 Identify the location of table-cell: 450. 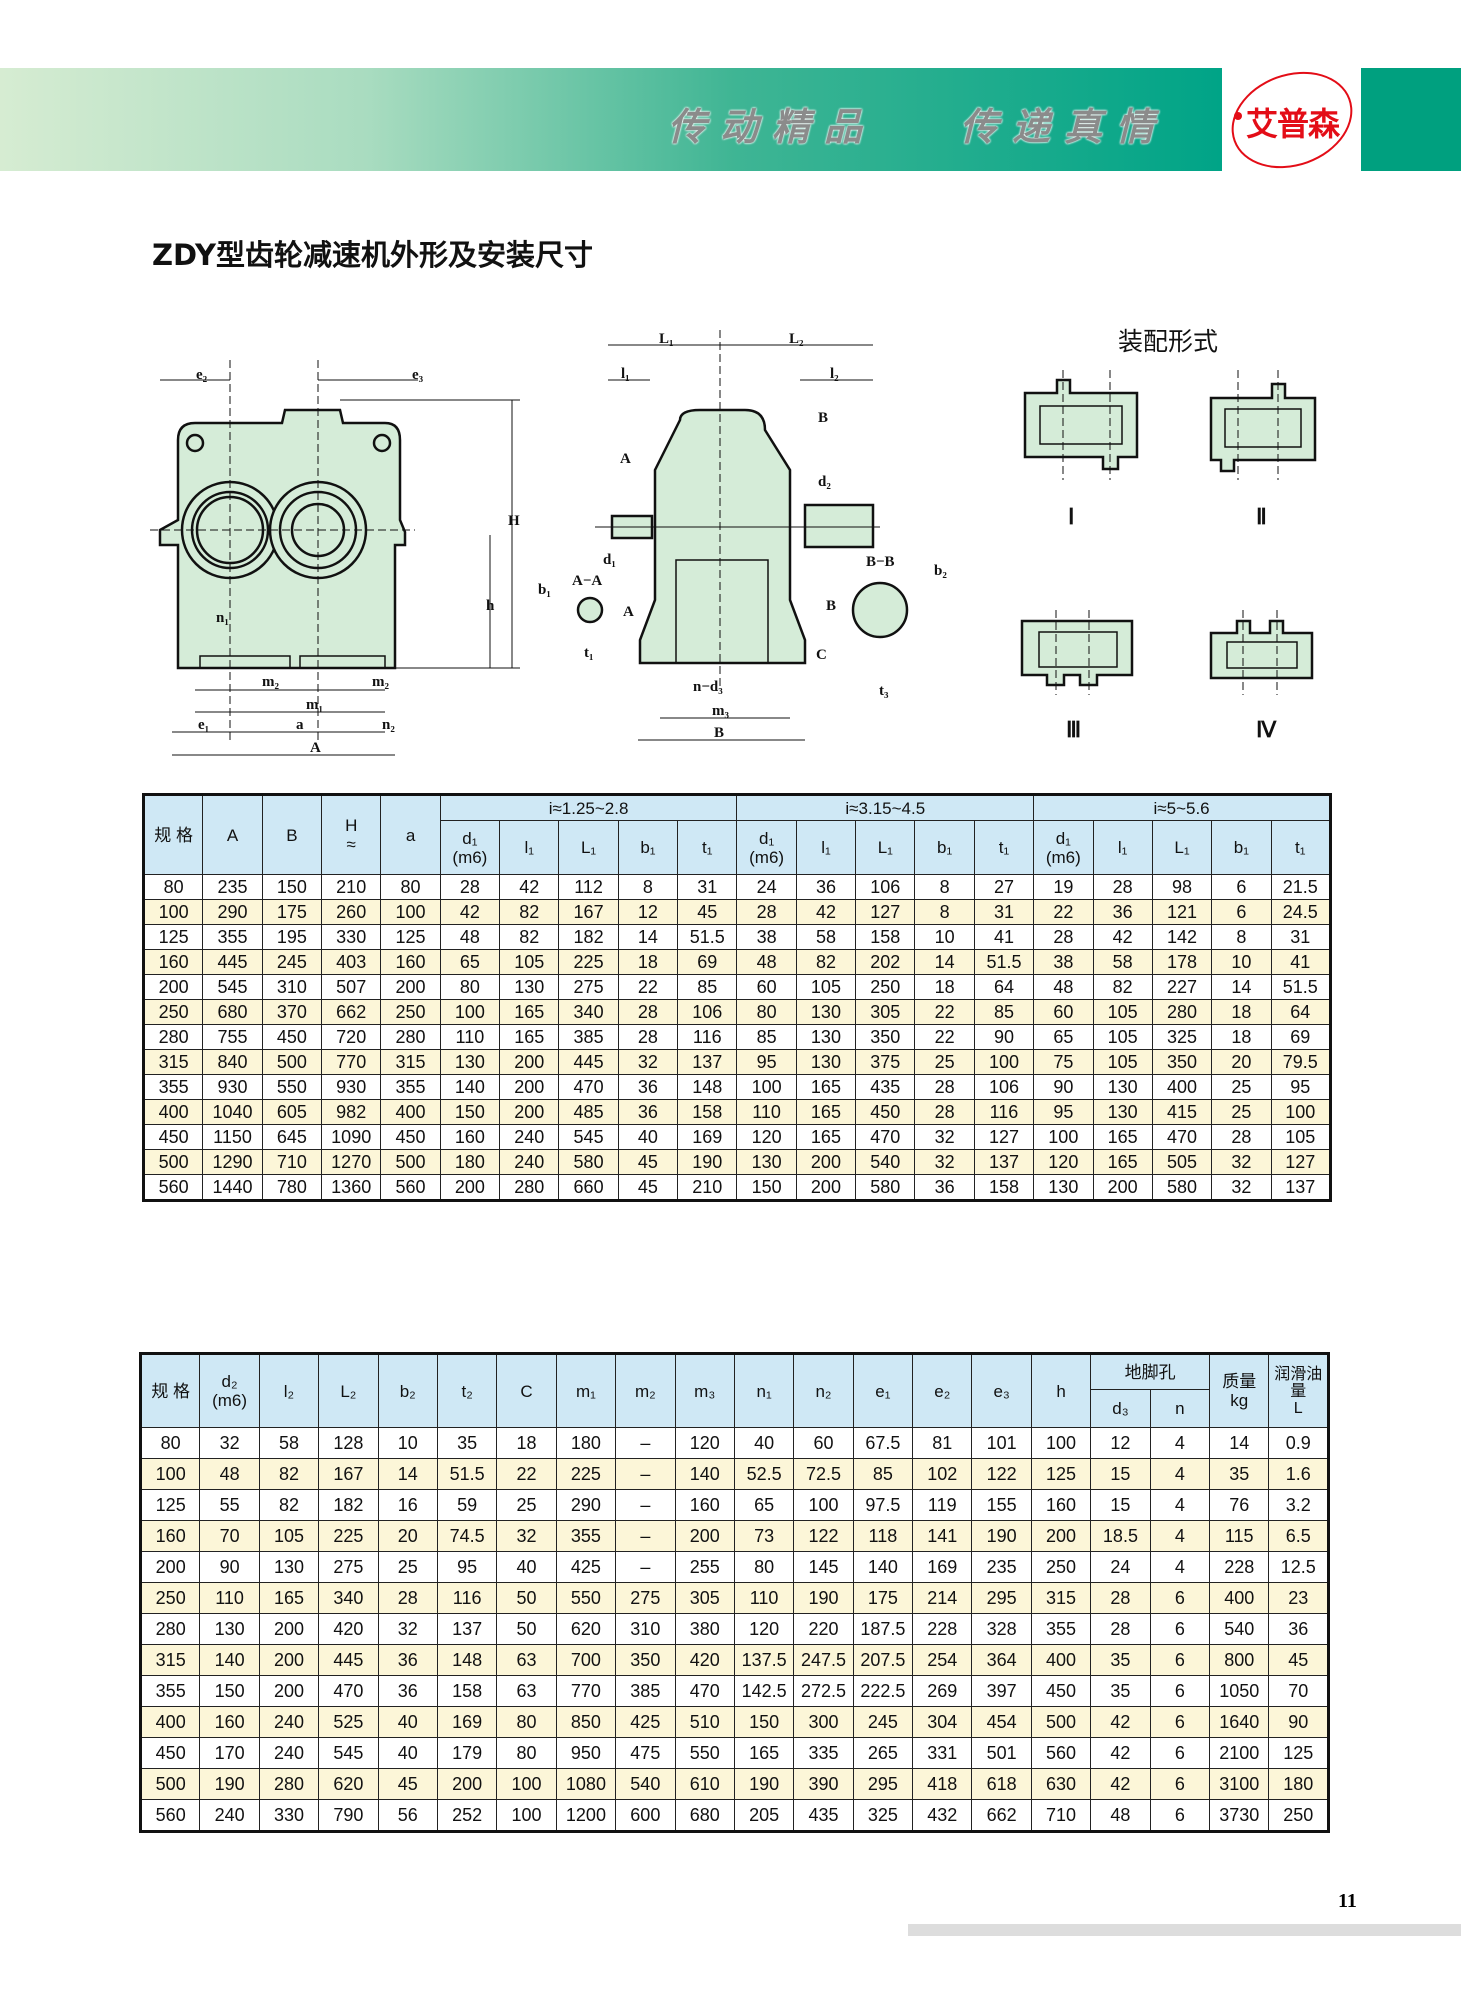
(410, 1137).